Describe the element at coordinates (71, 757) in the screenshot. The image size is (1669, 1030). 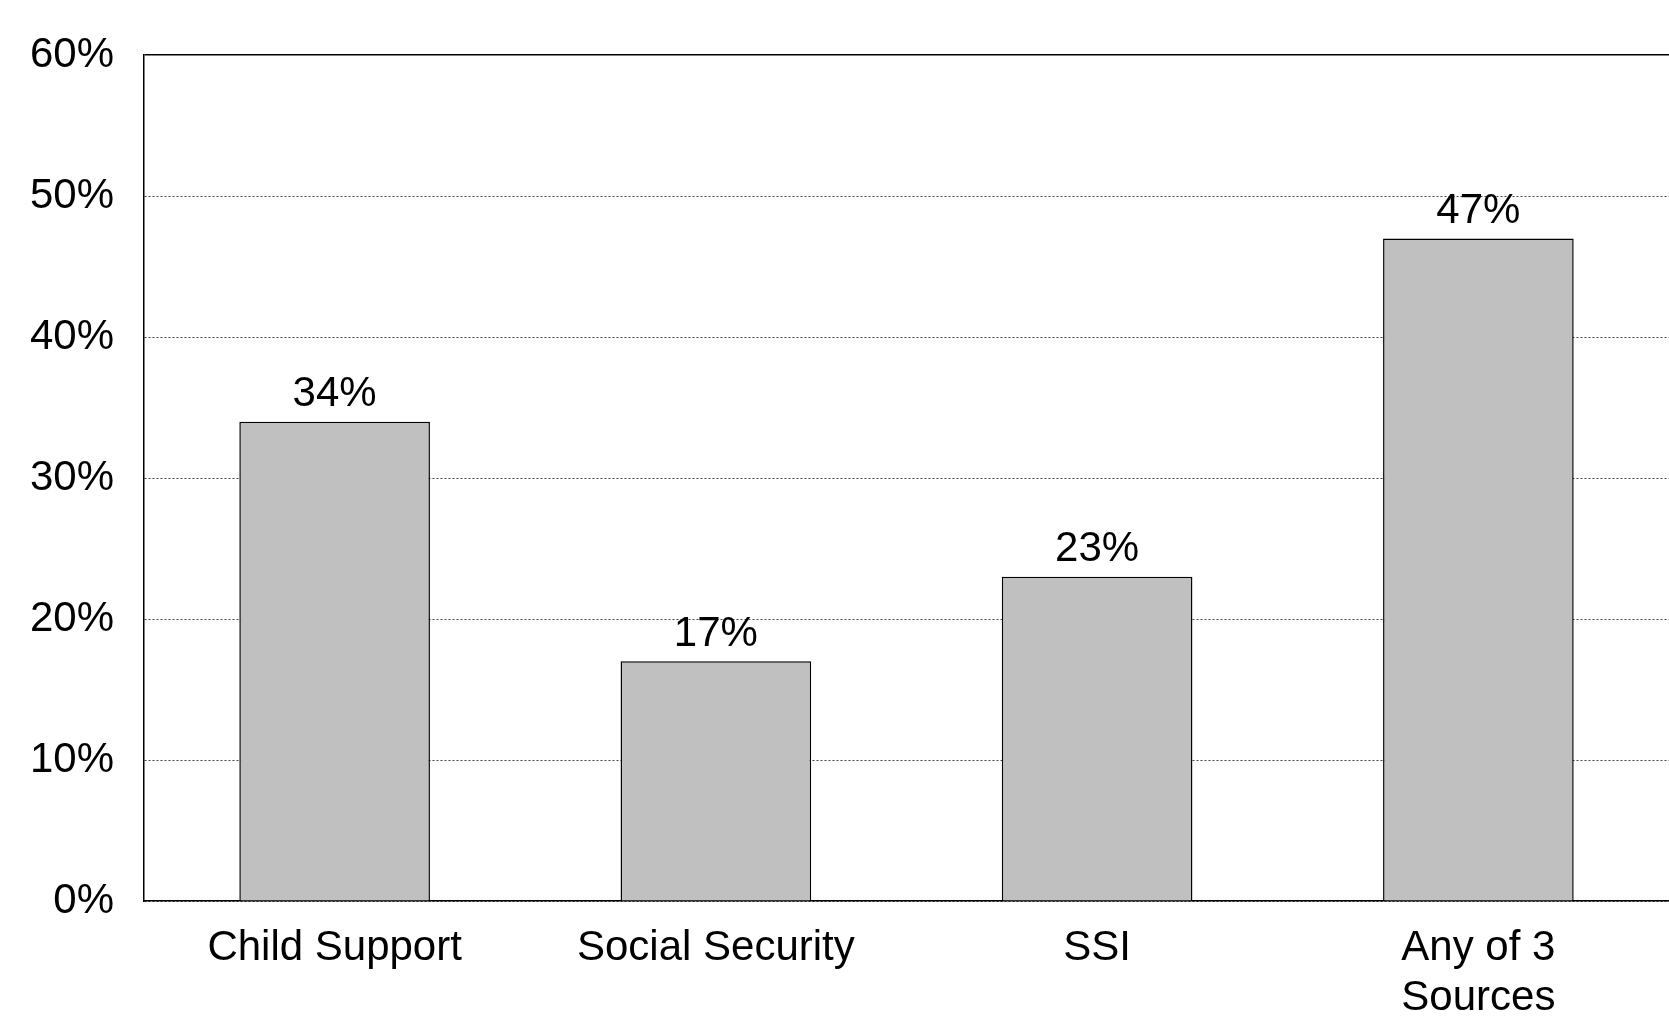
I see `y-tick-label: 10%` at that location.